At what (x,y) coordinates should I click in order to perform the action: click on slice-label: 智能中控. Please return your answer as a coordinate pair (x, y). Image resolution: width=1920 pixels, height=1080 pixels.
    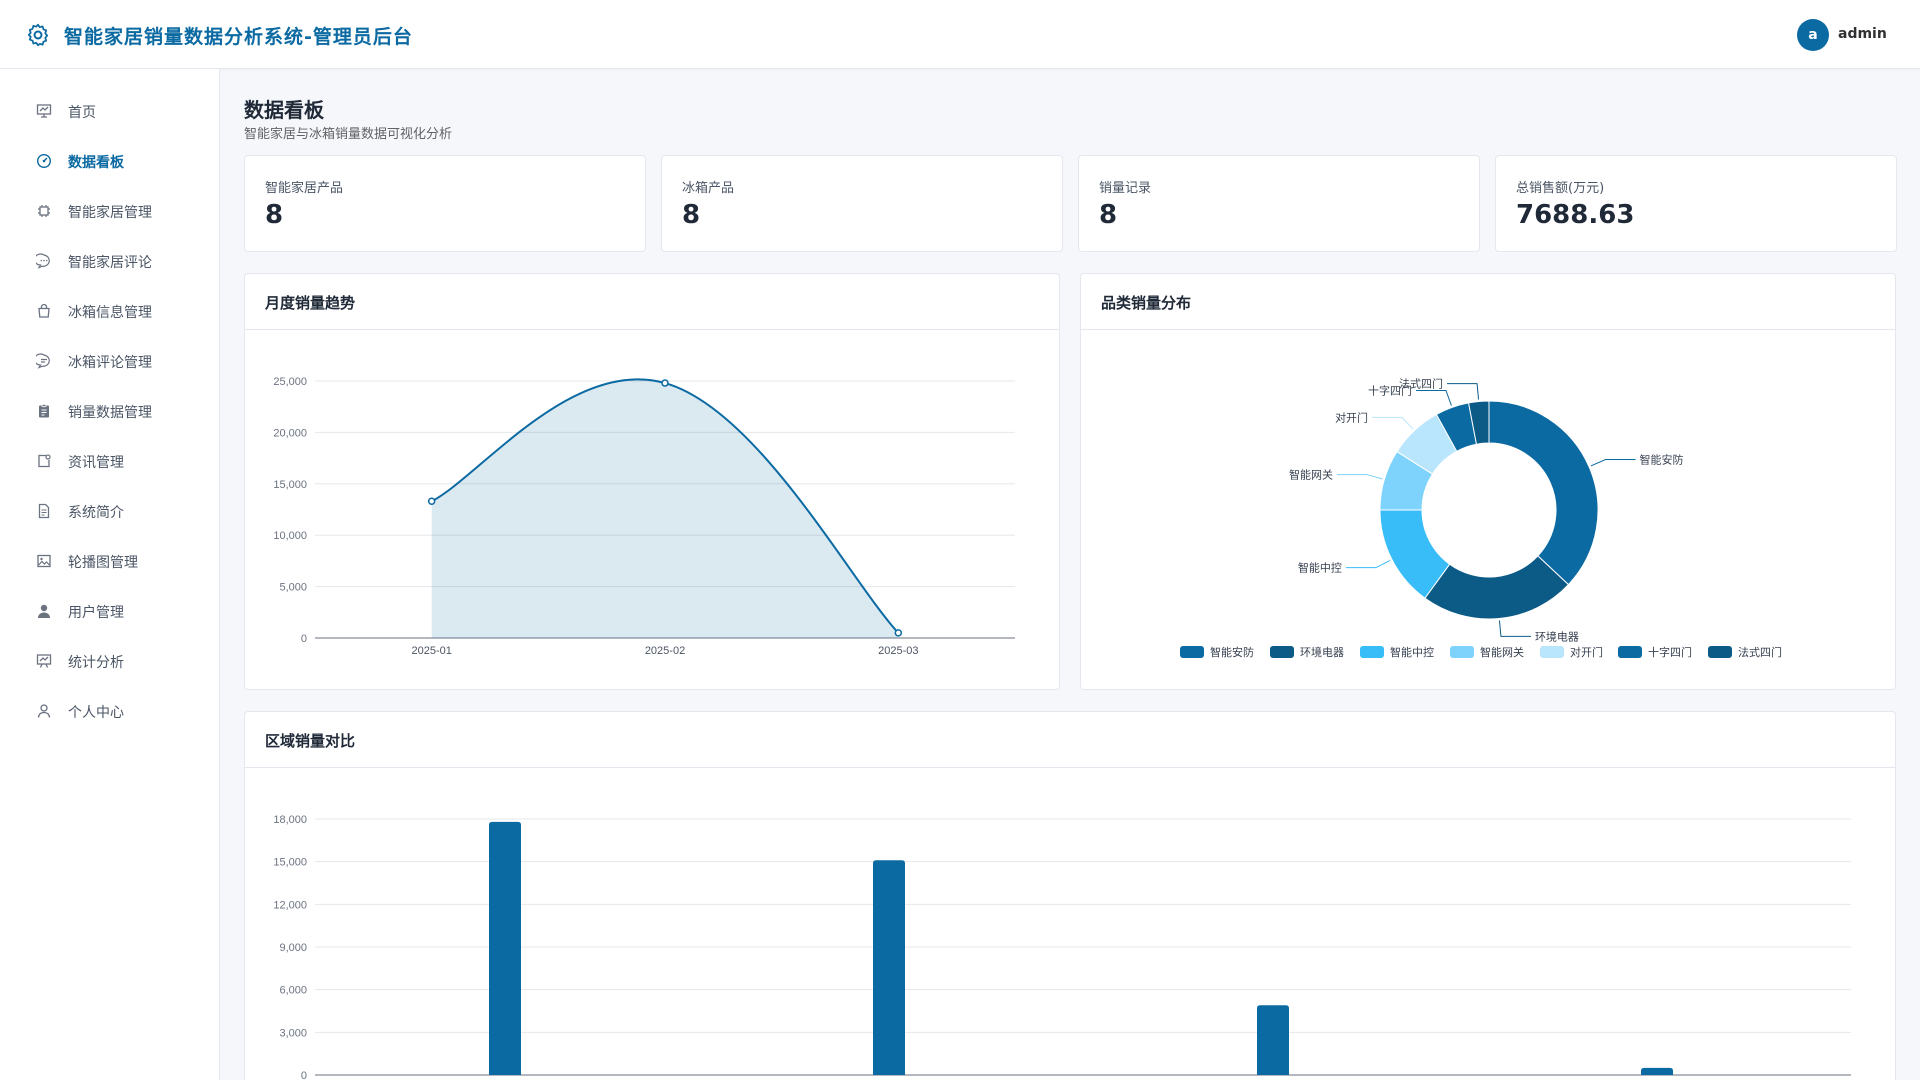
    Looking at the image, I should click on (1320, 568).